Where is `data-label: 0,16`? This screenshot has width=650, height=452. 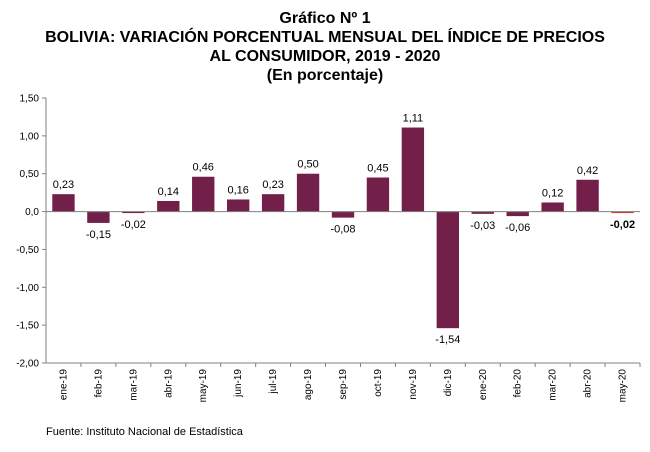
data-label: 0,16 is located at coordinates (237, 190).